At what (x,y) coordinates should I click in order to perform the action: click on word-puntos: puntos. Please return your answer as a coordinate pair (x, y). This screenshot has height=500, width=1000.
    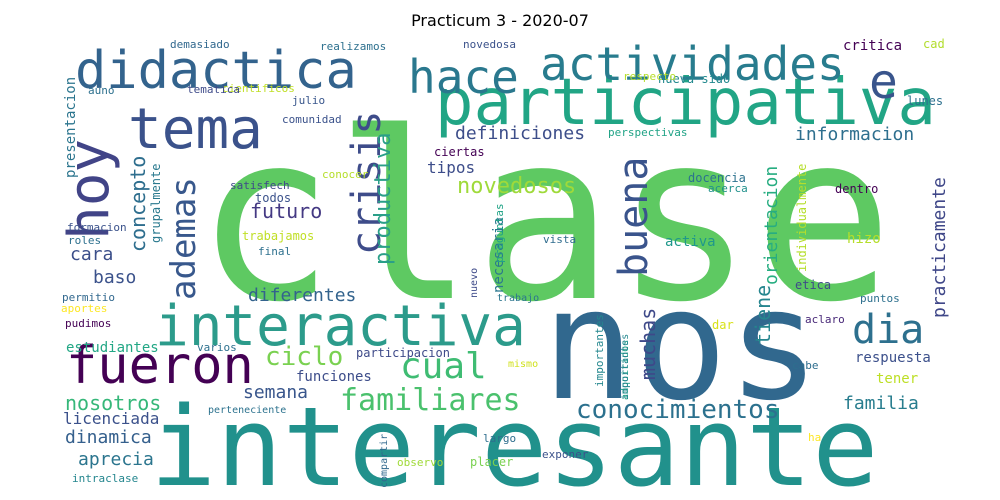
    Looking at the image, I should click on (880, 298).